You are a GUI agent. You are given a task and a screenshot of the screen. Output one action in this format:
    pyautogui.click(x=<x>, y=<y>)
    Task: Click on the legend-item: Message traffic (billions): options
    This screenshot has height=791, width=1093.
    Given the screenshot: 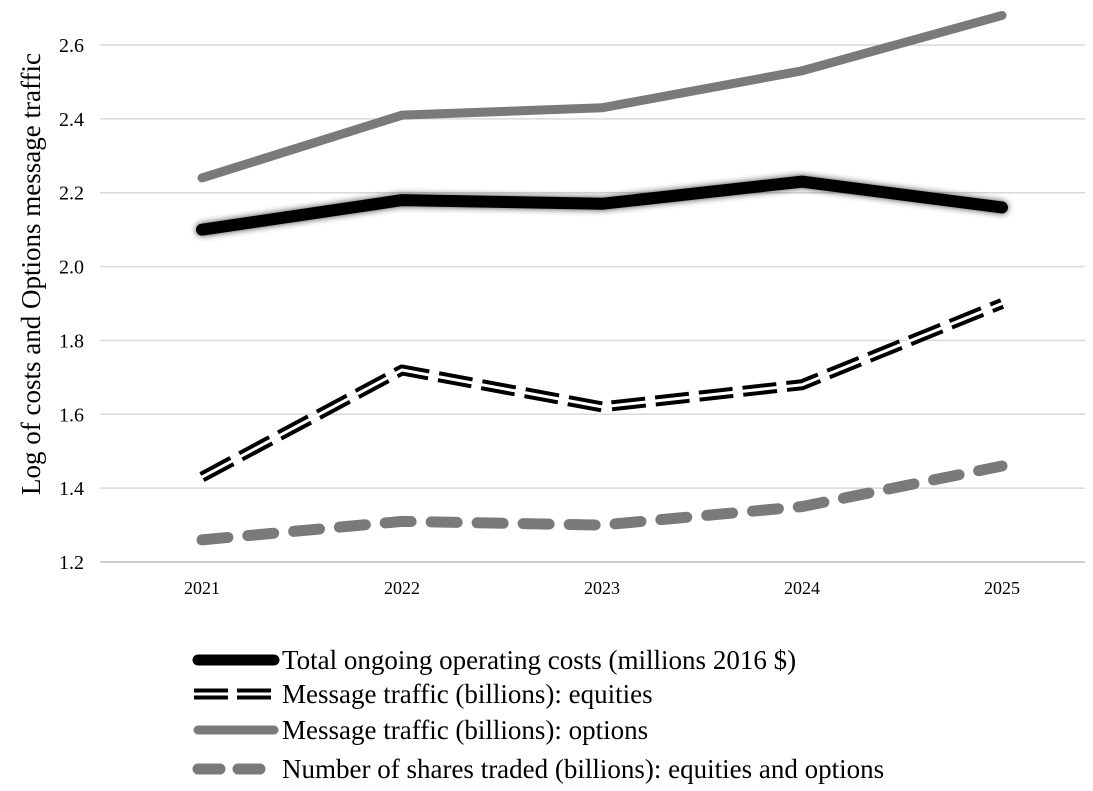 What is the action you would take?
    pyautogui.click(x=420, y=730)
    